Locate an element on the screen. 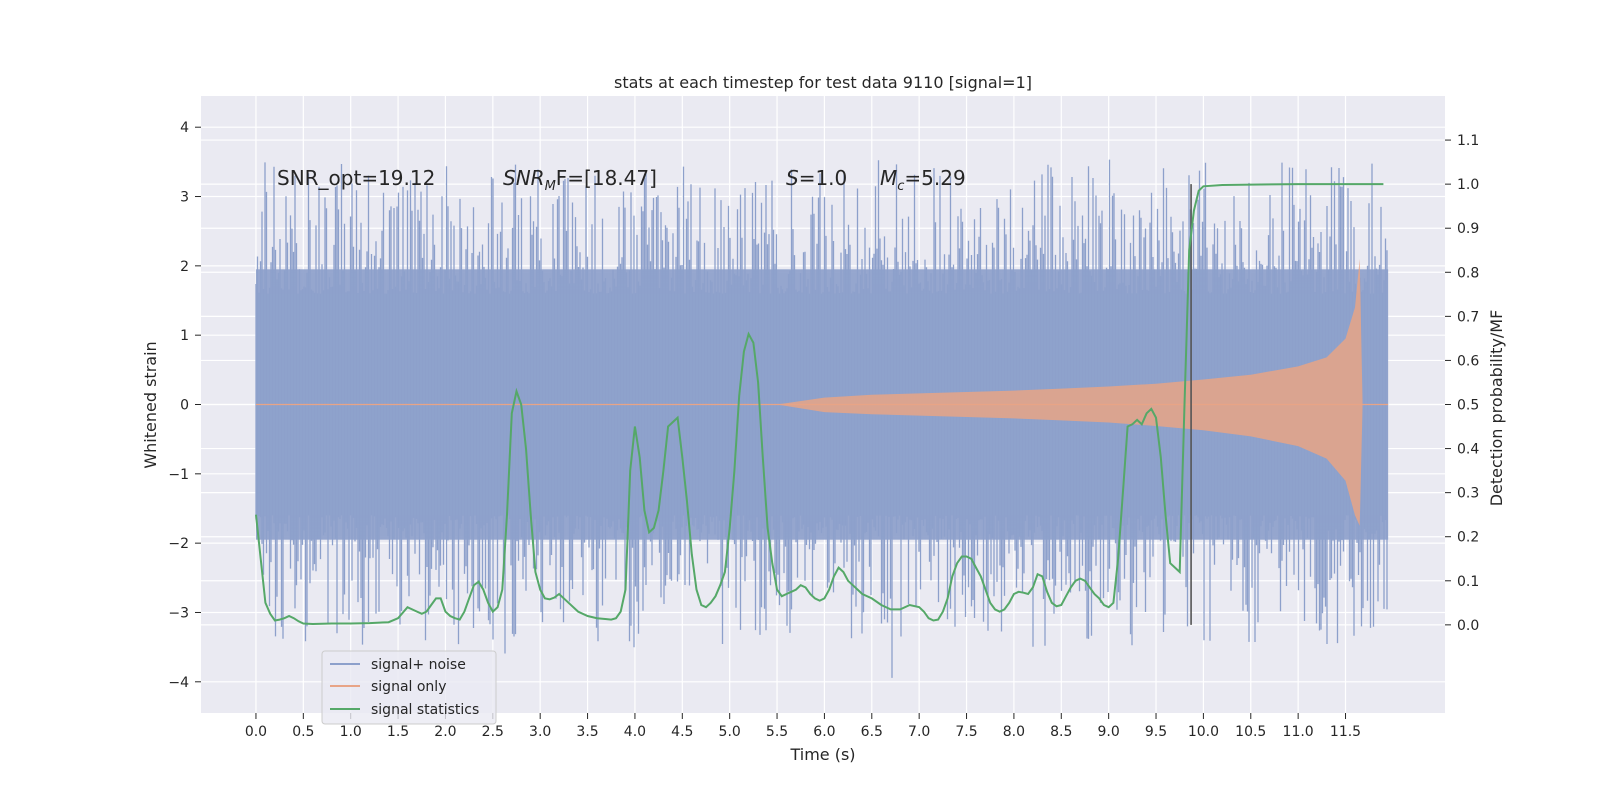  legend-box is located at coordinates (409, 687).